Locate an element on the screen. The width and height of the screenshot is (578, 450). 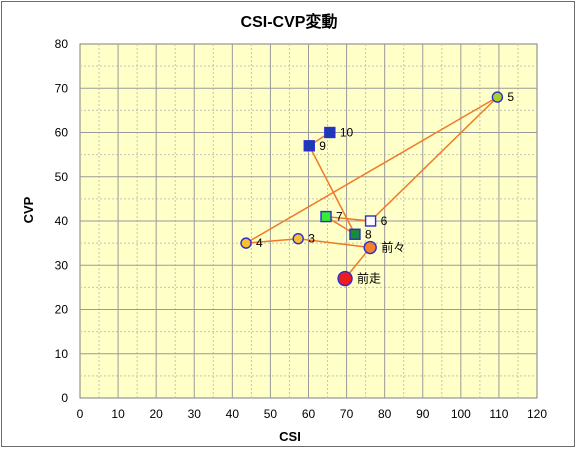
x-tick-label: 20 is located at coordinates (156, 414).